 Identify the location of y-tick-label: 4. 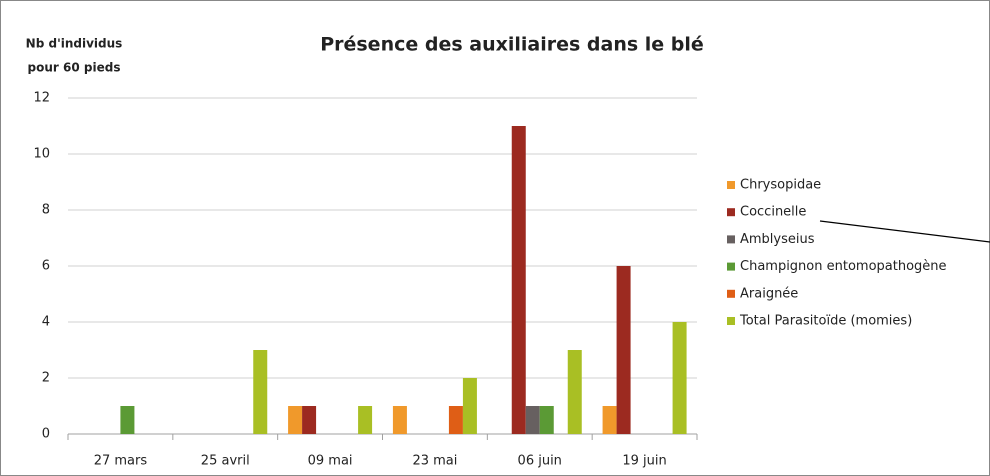
(46, 322).